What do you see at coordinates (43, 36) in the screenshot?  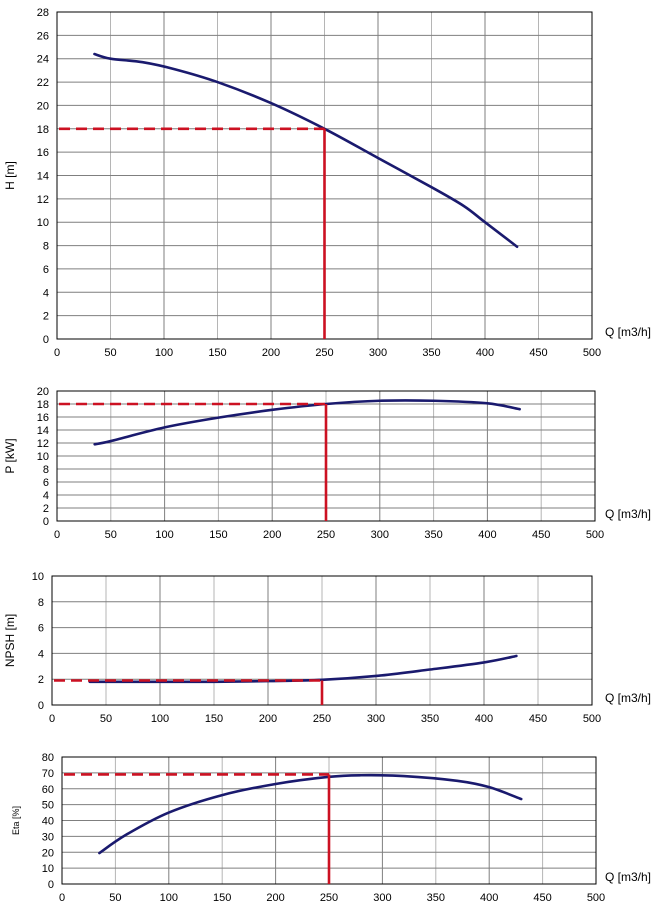 I see `y-tick-label: 26` at bounding box center [43, 36].